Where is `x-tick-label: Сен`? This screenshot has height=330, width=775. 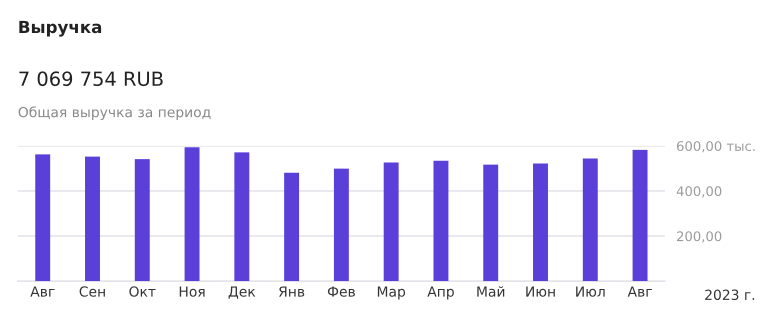 x-tick-label: Сен is located at coordinates (92, 291).